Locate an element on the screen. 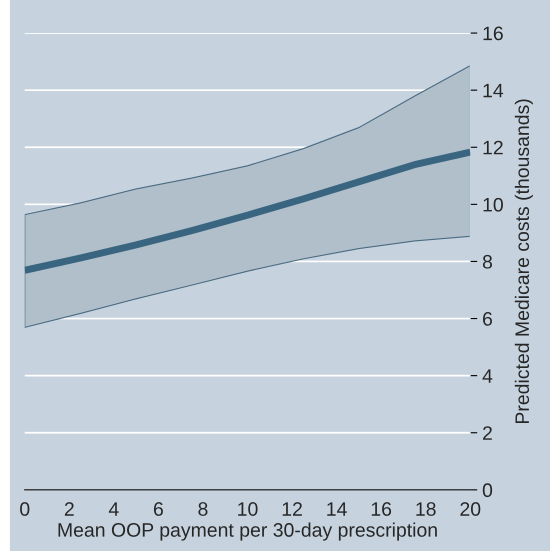 The width and height of the screenshot is (550, 551). x-tick-label: 16 is located at coordinates (382, 509).